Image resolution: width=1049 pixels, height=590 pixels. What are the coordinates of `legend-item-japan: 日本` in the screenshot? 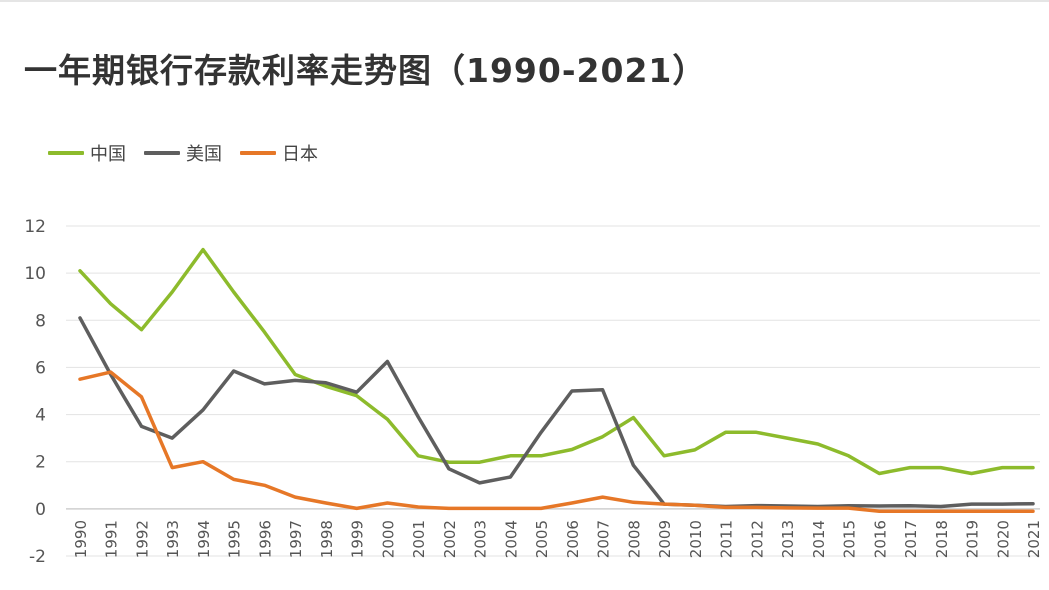 It's located at (279, 153).